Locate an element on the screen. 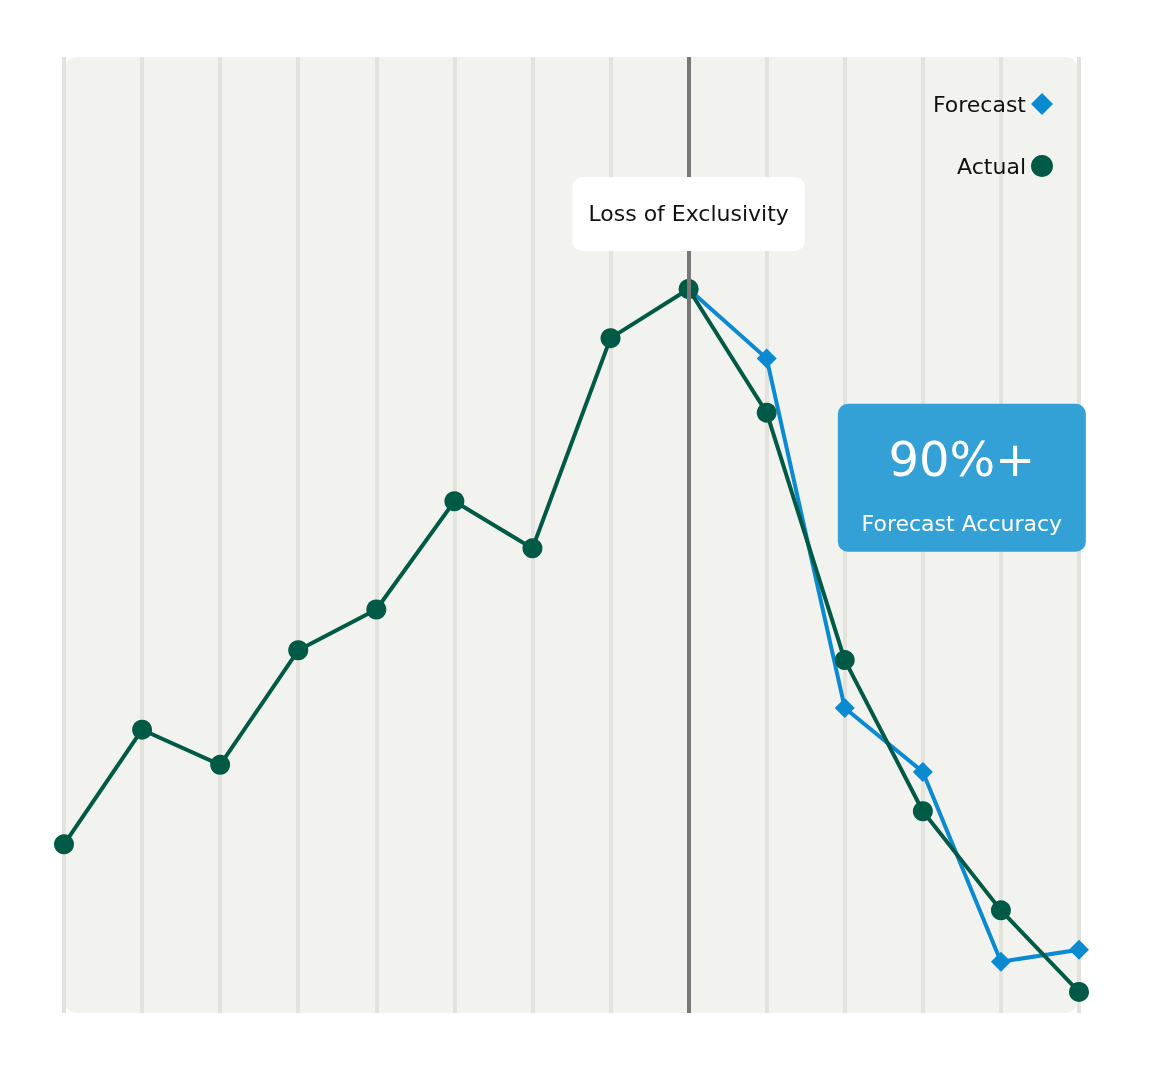 The width and height of the screenshot is (1167, 1073). annotation: 90%+ is located at coordinates (962, 458).